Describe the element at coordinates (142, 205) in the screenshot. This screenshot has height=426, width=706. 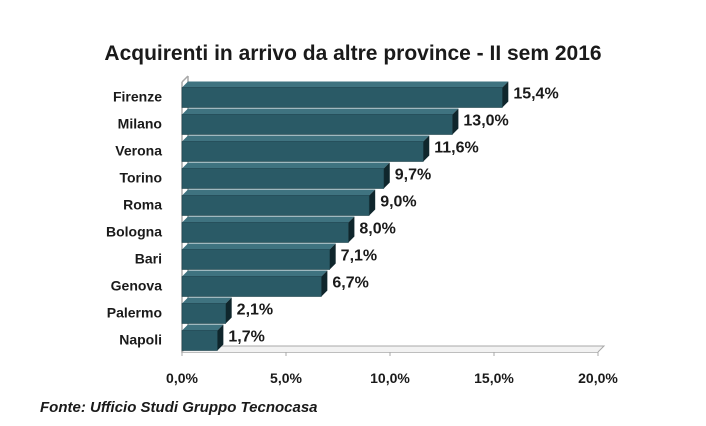
I see `category-label: Roma` at that location.